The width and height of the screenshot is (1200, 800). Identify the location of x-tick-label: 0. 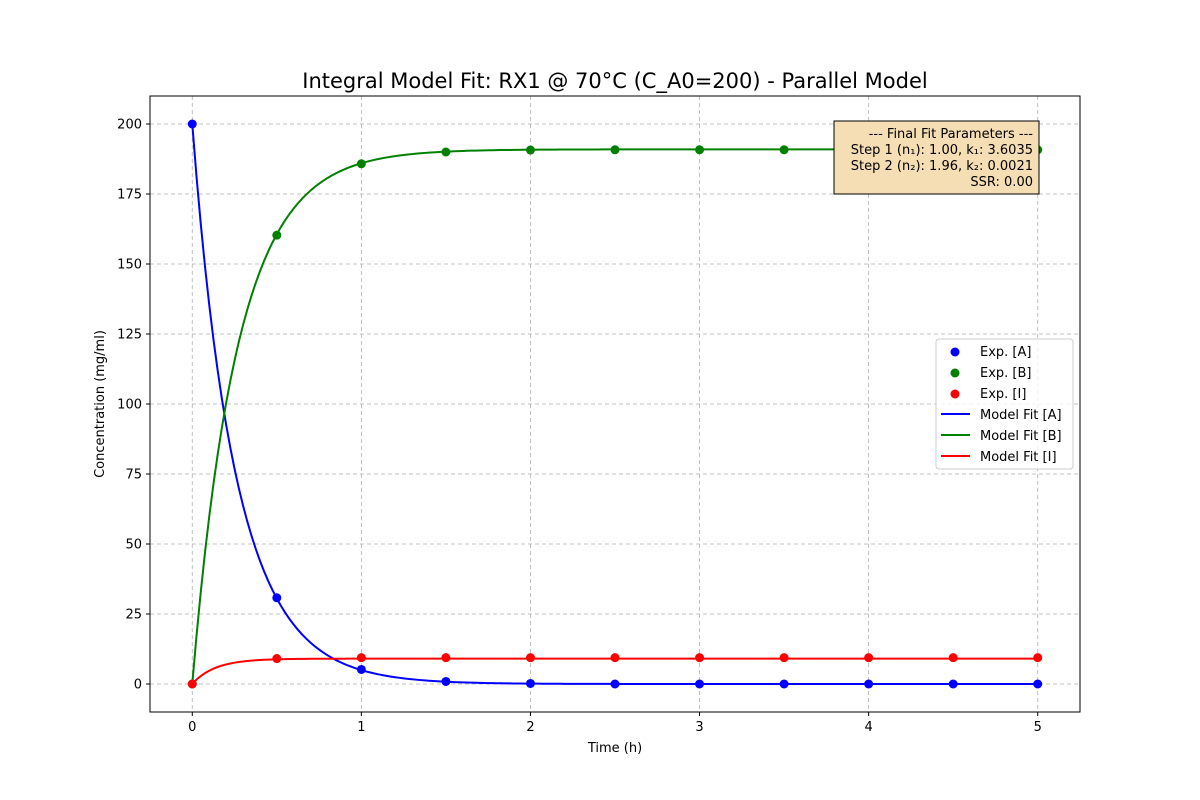
(192, 727).